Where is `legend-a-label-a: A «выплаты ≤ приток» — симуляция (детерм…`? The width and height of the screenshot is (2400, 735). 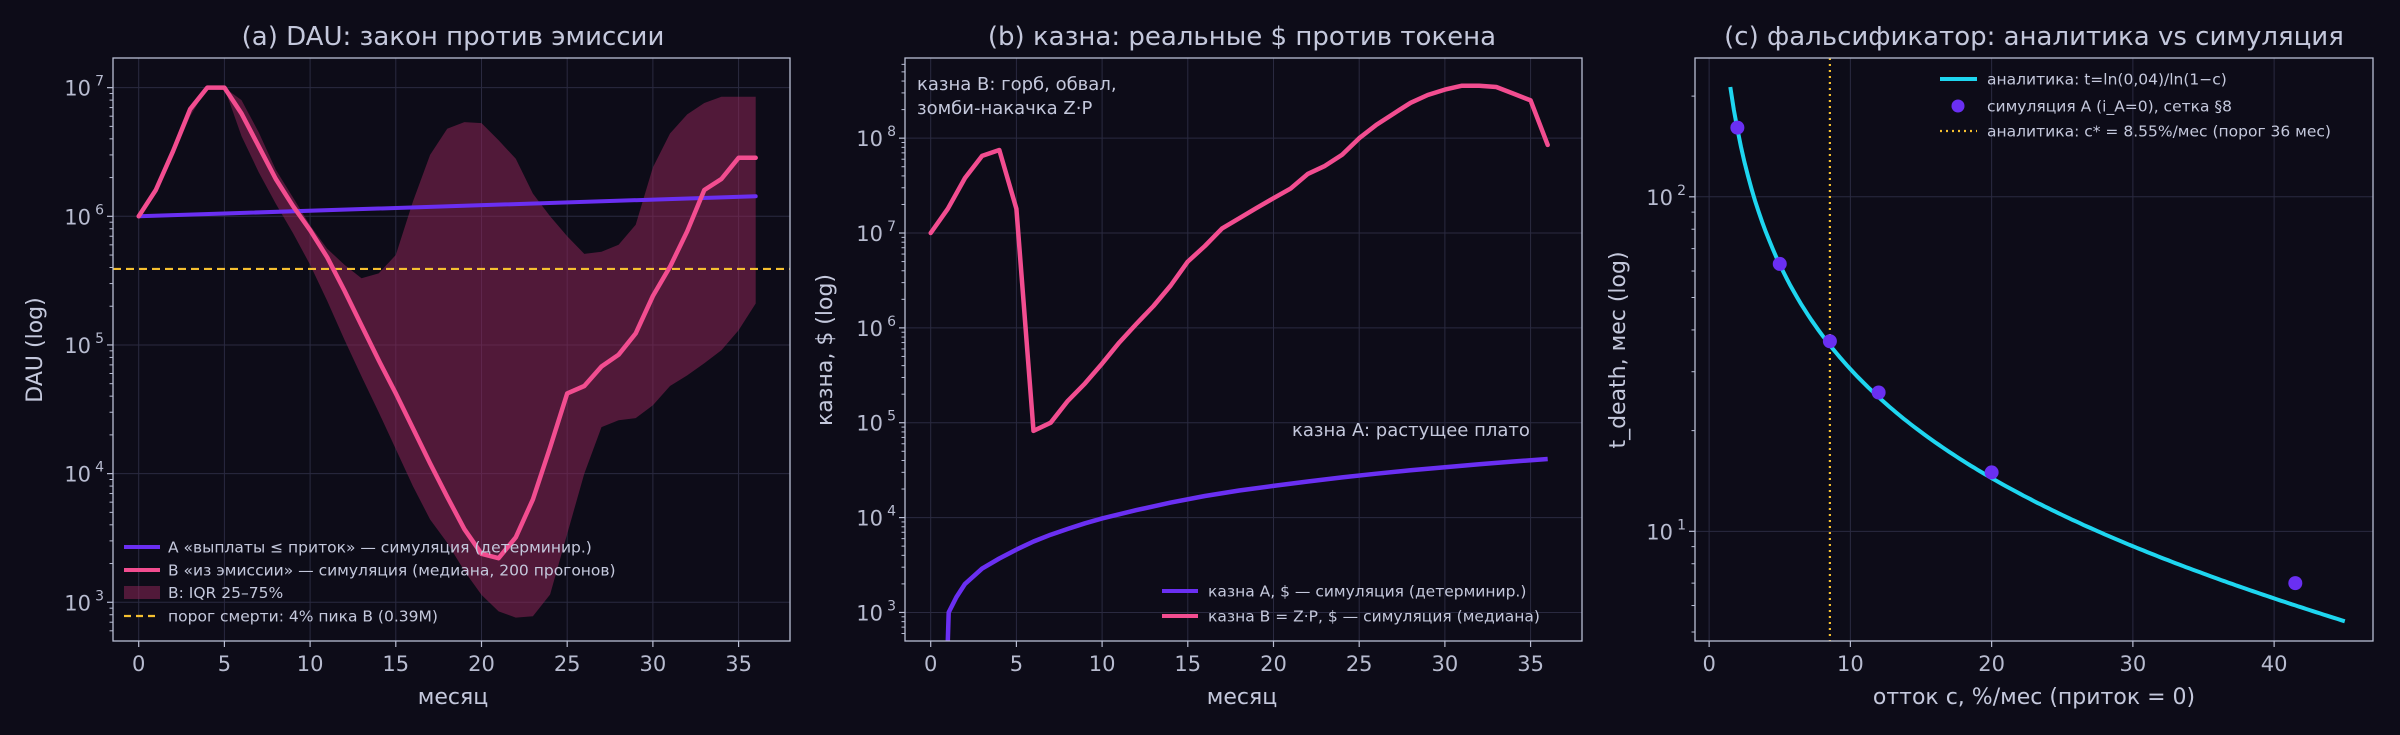
legend-a-label-a: A «выплаты ≤ приток» — симуляция (детерм… is located at coordinates (380, 548).